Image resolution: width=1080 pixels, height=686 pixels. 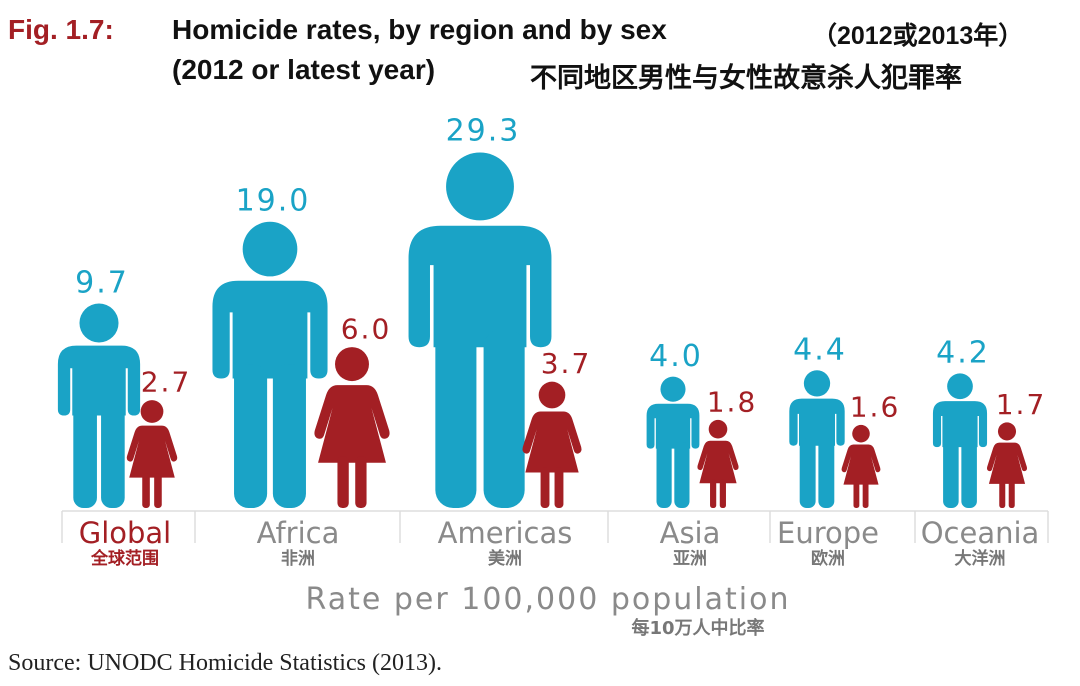 What do you see at coordinates (828, 533) in the screenshot?
I see `category-label: Europe` at bounding box center [828, 533].